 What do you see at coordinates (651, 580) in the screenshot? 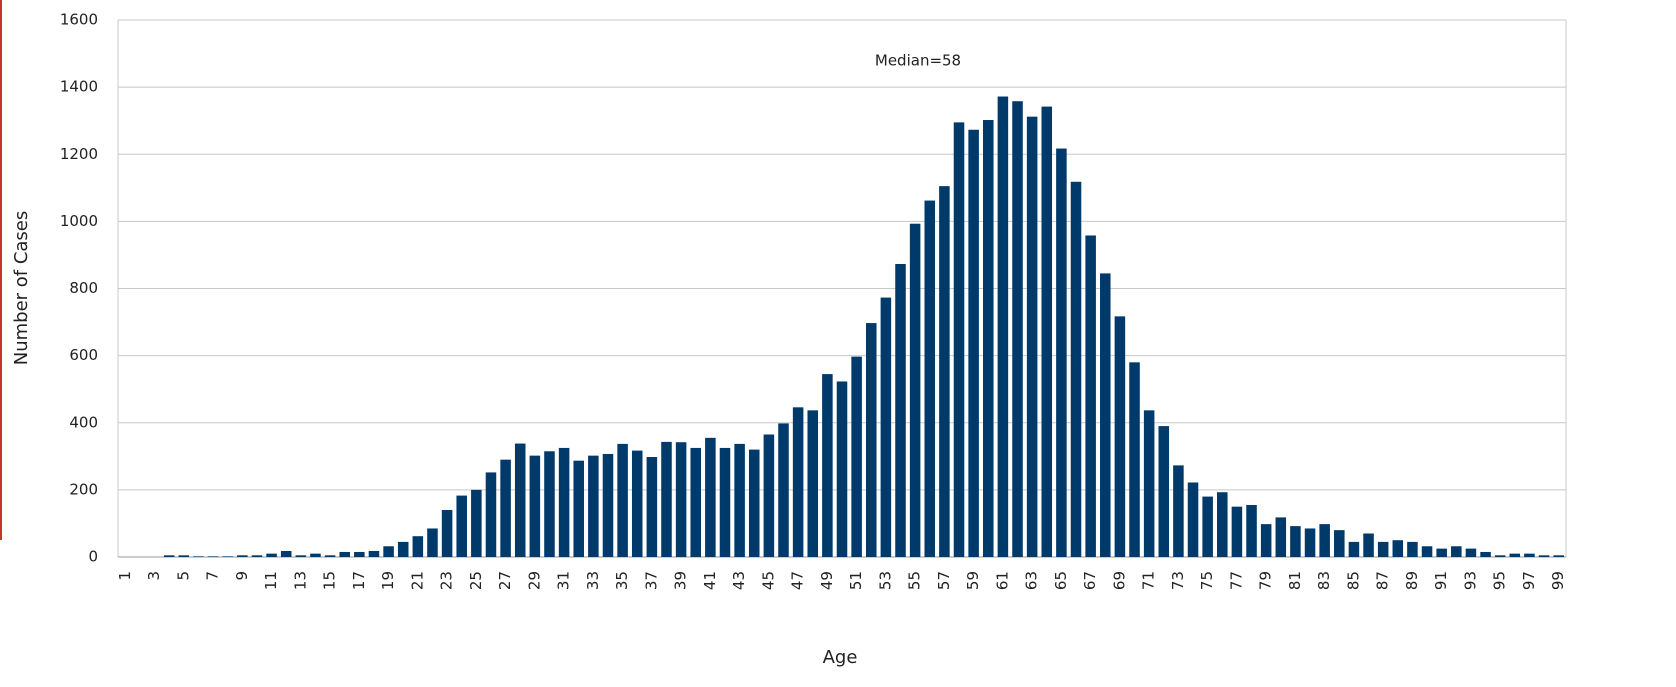
I see `x-tick-label: 37` at bounding box center [651, 580].